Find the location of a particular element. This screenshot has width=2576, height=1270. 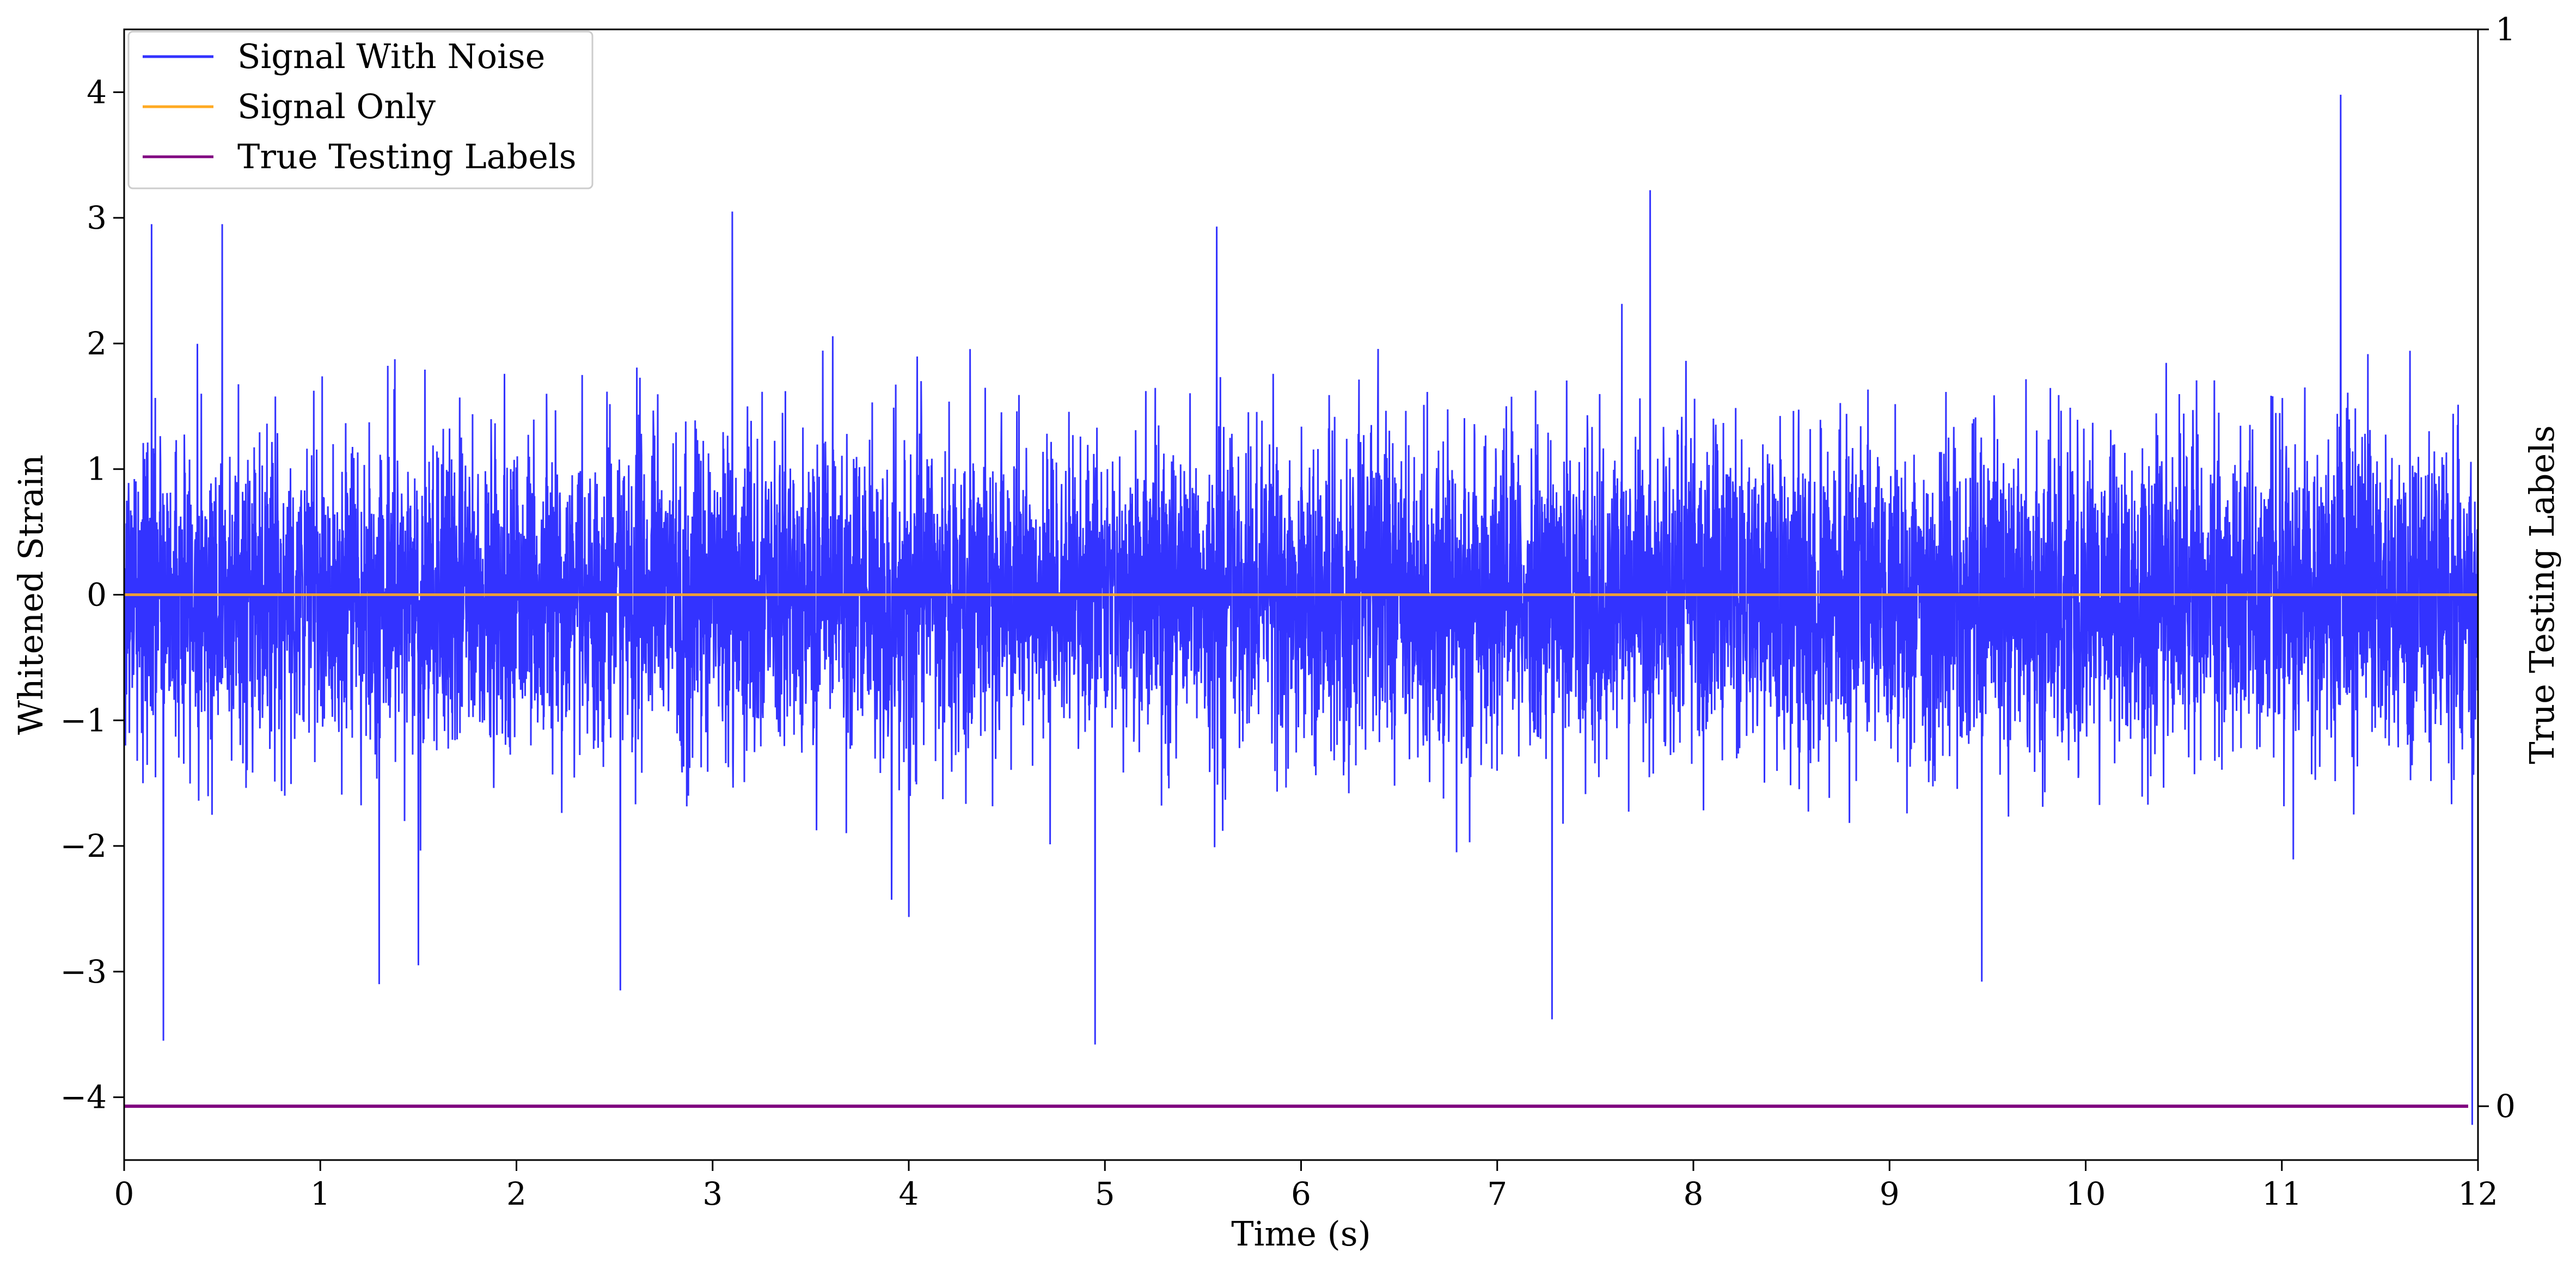

legend-box is located at coordinates (360, 109).